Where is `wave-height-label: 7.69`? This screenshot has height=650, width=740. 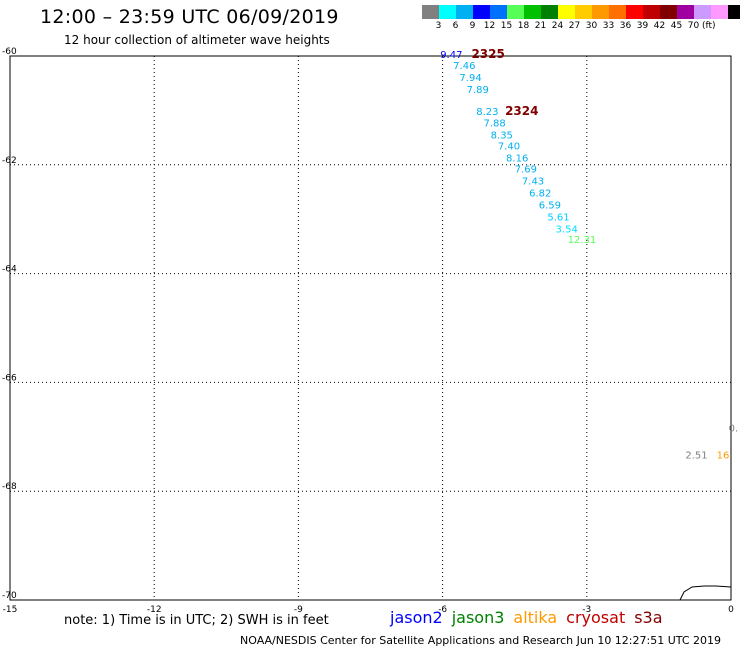
wave-height-label: 7.69 is located at coordinates (526, 169).